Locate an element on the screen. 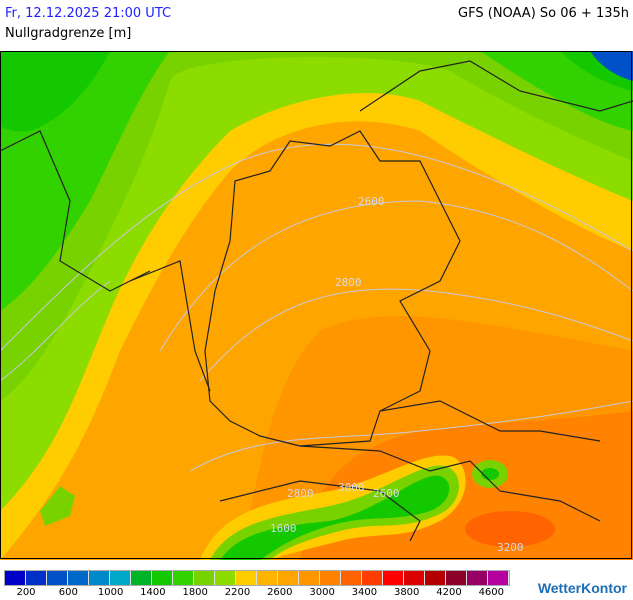 The width and height of the screenshot is (633, 600). color-legend is located at coordinates (257, 578).